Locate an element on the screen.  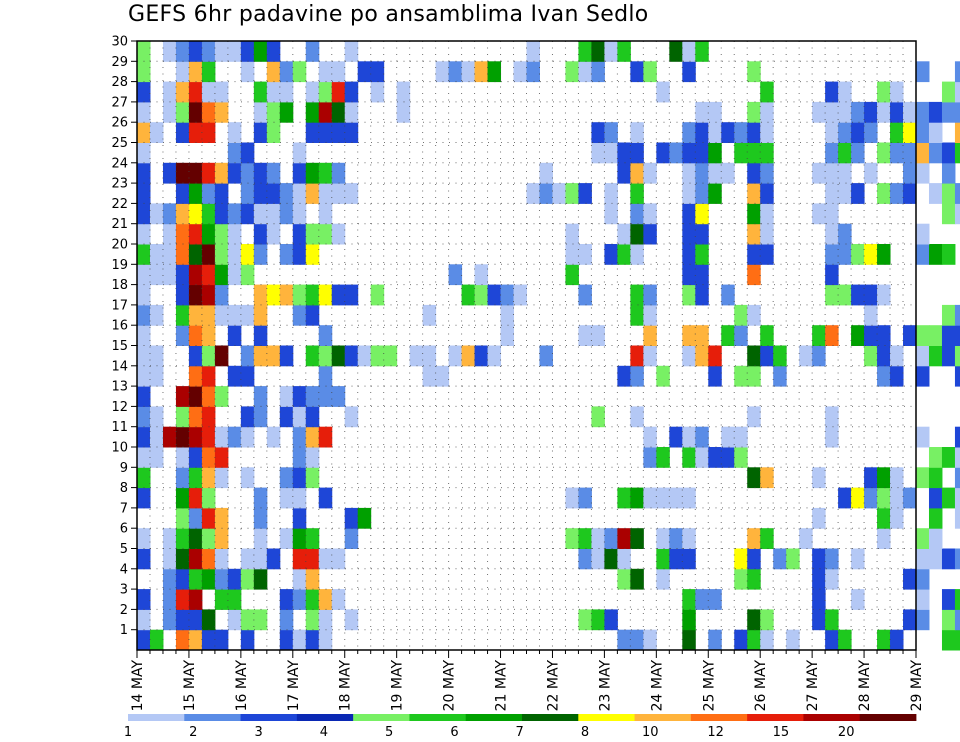
y-tick-label: 11 is located at coordinates (119, 427).